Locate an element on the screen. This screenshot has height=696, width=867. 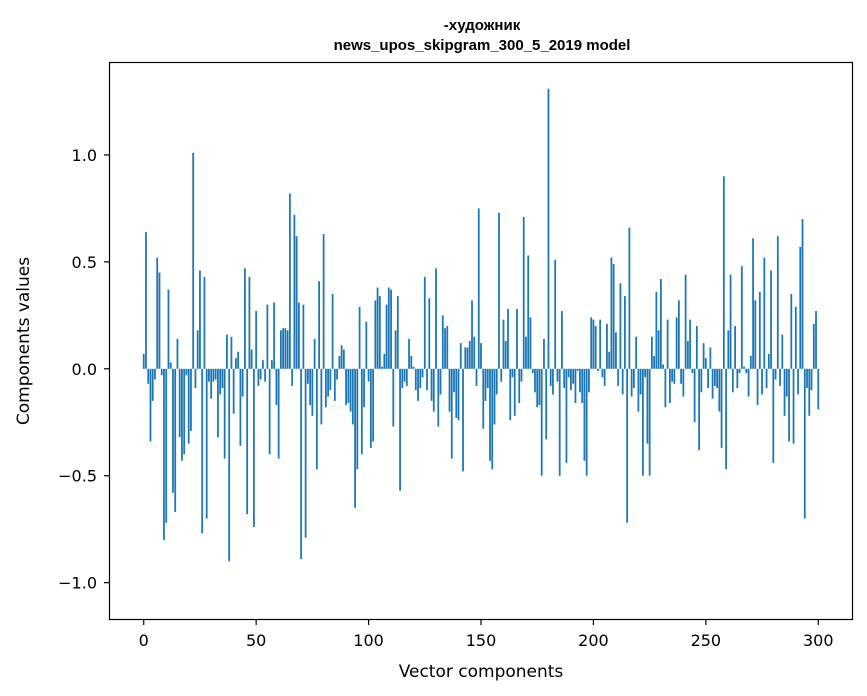
x-axis-ticks: 0 50 100 150 200 250 300 is located at coordinates (486, 634).